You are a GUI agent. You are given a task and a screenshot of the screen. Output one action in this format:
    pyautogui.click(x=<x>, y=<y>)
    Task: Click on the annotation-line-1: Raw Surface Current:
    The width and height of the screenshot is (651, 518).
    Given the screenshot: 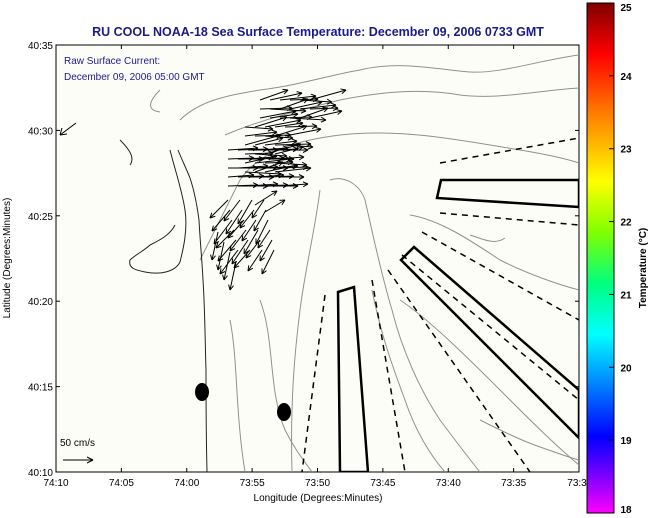 What is the action you would take?
    pyautogui.click(x=112, y=61)
    